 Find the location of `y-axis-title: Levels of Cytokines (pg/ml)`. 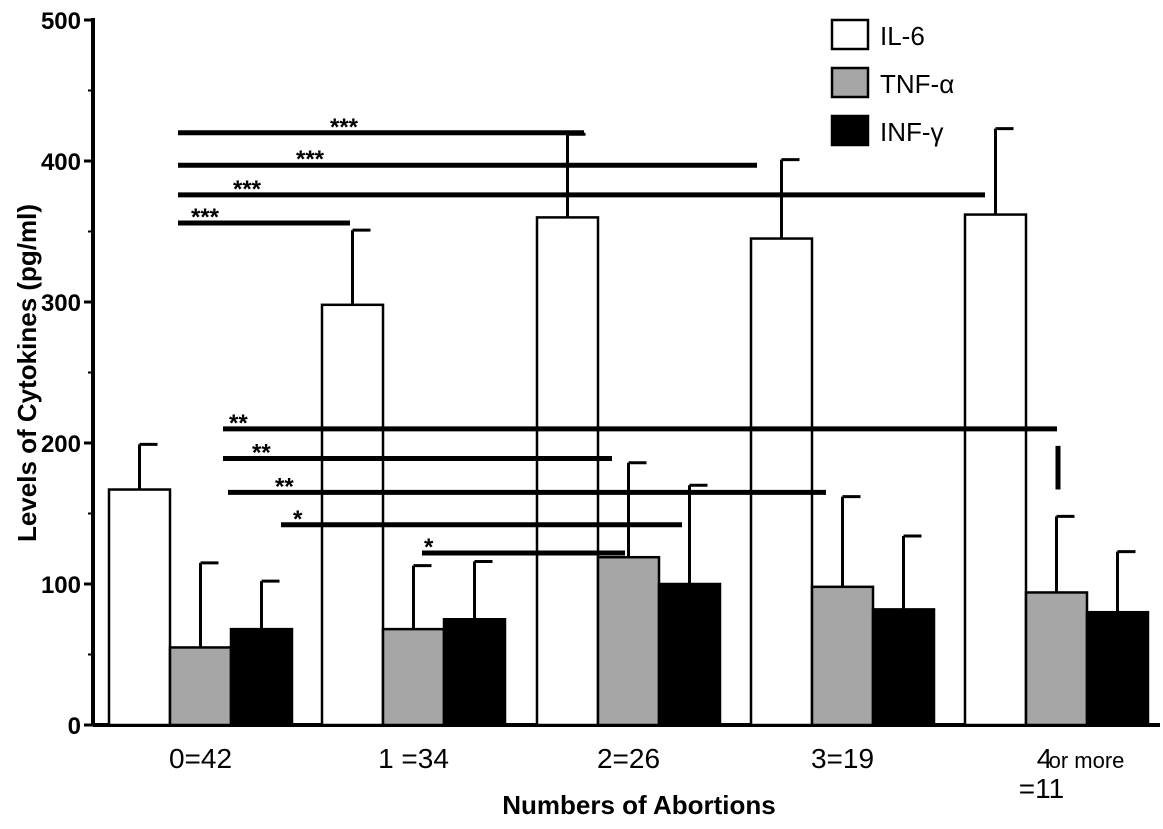

y-axis-title: Levels of Cytokines (pg/ml) is located at coordinates (27, 373).